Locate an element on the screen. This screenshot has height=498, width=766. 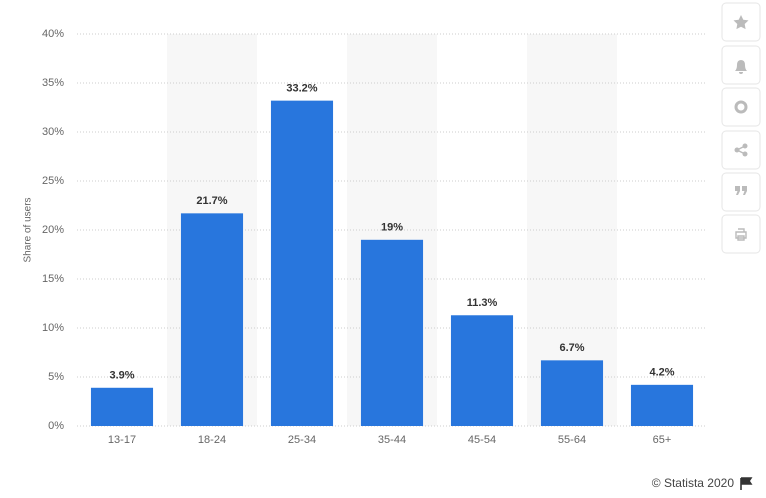
value-label: 4.2% is located at coordinates (661, 373).